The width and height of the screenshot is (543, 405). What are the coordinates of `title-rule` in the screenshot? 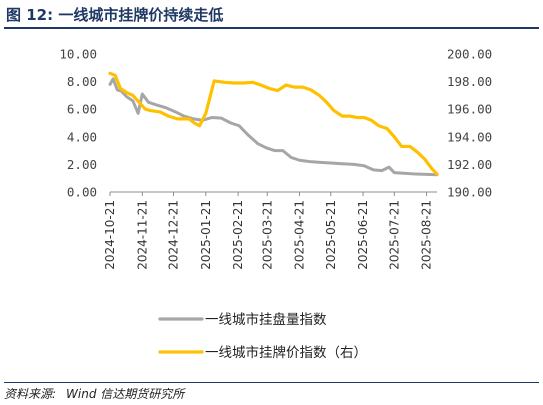 It's located at (271, 28).